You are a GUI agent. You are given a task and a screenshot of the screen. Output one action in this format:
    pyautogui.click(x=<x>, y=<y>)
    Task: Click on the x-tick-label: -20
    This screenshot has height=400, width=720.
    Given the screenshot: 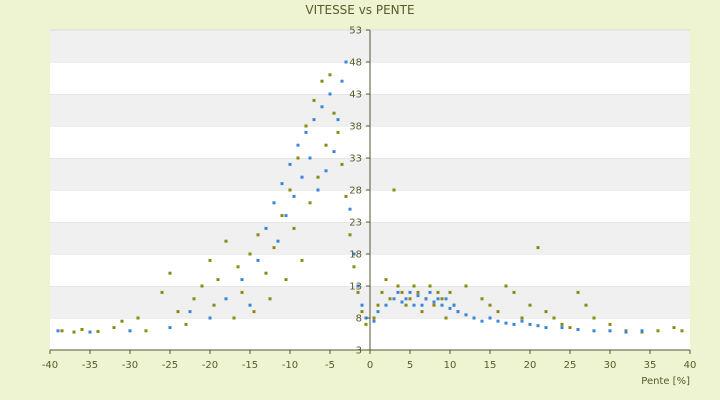 What is the action you would take?
    pyautogui.click(x=210, y=365)
    